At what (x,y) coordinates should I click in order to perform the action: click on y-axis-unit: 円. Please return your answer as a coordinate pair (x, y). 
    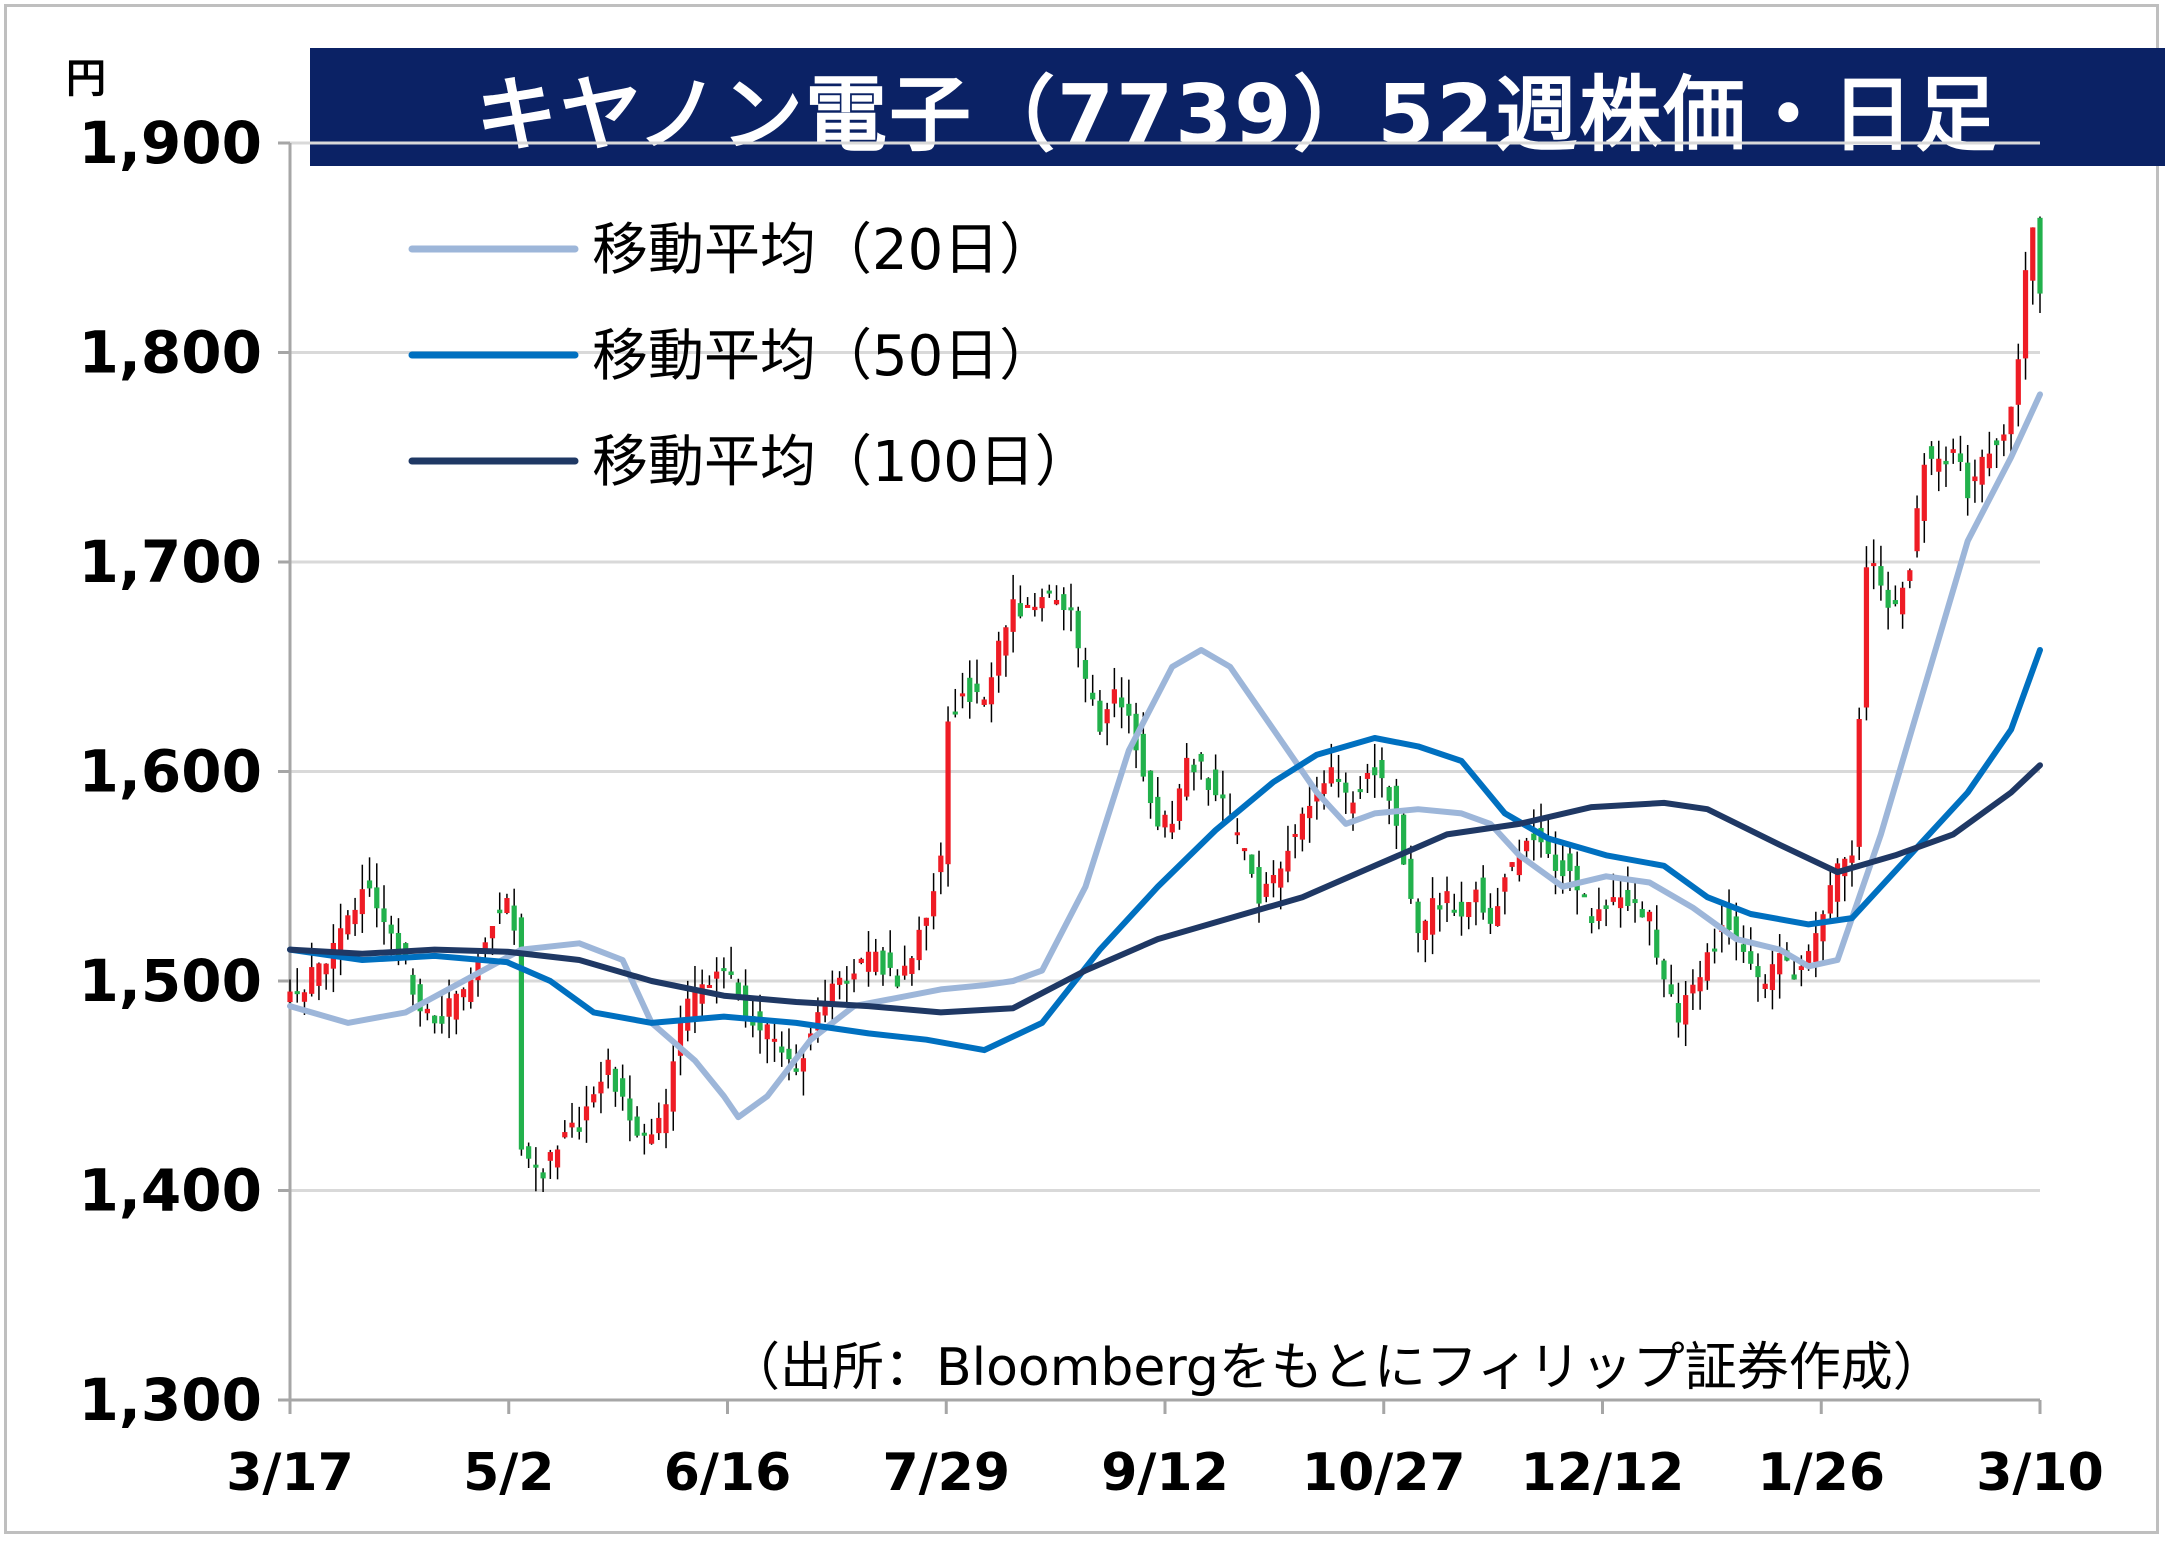
    Looking at the image, I should click on (86, 79).